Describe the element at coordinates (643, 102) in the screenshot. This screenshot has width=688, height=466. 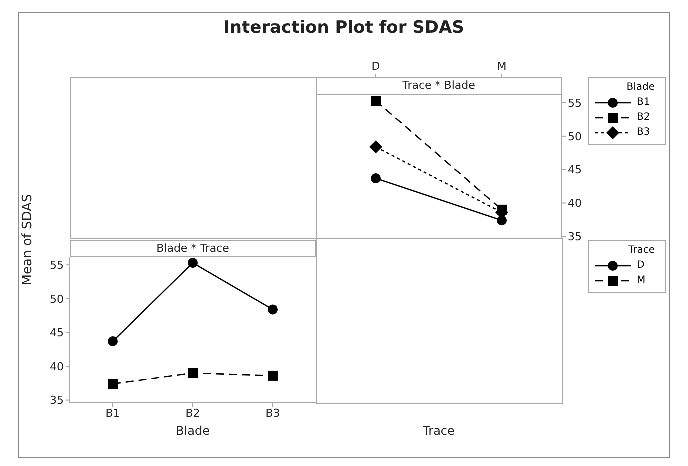
I see `legend-label: B1` at that location.